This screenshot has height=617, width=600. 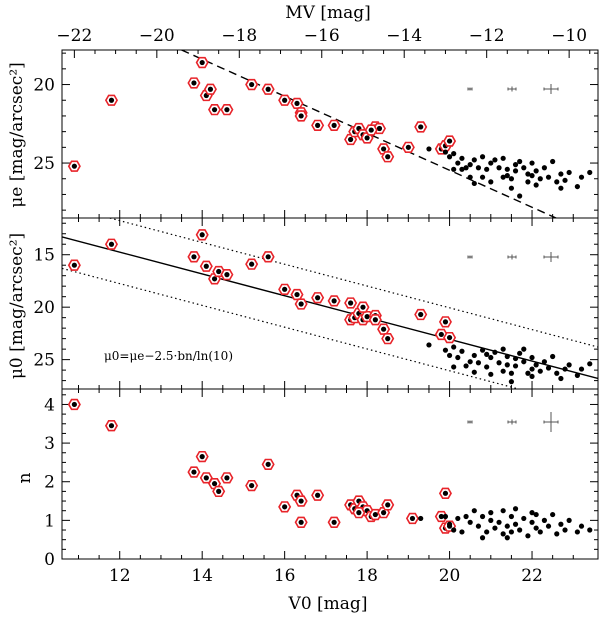 I want to click on x-tick-label: 12, so click(x=120, y=576).